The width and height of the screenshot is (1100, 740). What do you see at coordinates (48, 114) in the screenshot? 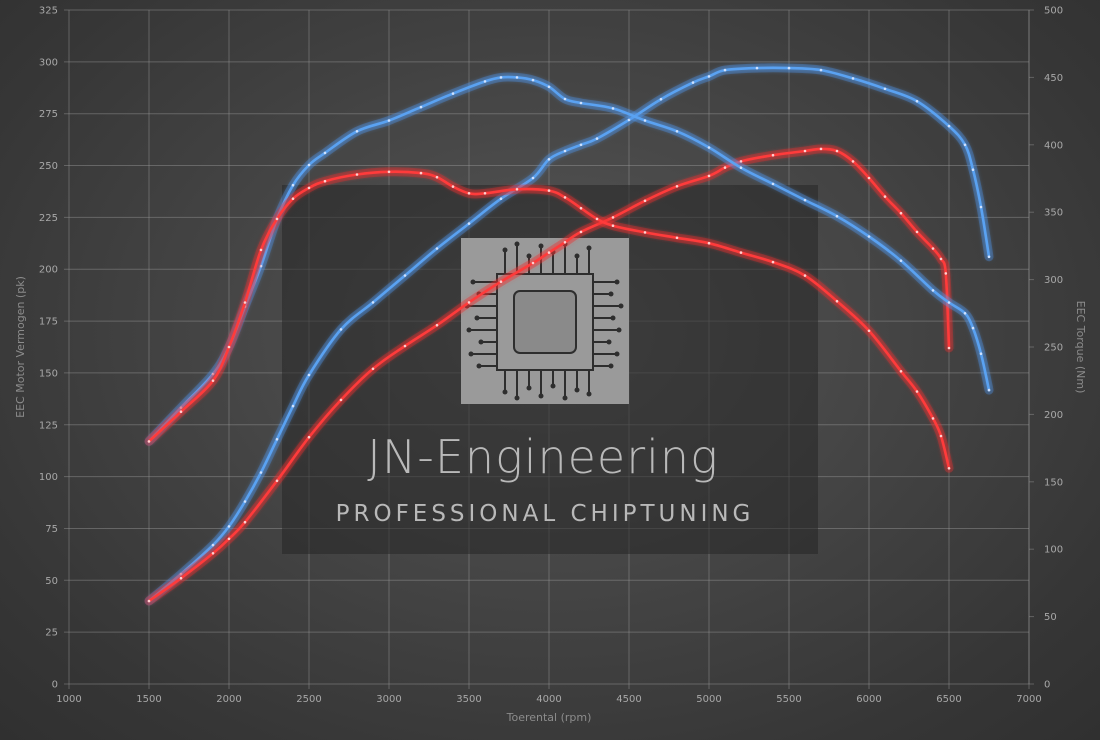
I see `y-left-tick-label: 275` at bounding box center [48, 114].